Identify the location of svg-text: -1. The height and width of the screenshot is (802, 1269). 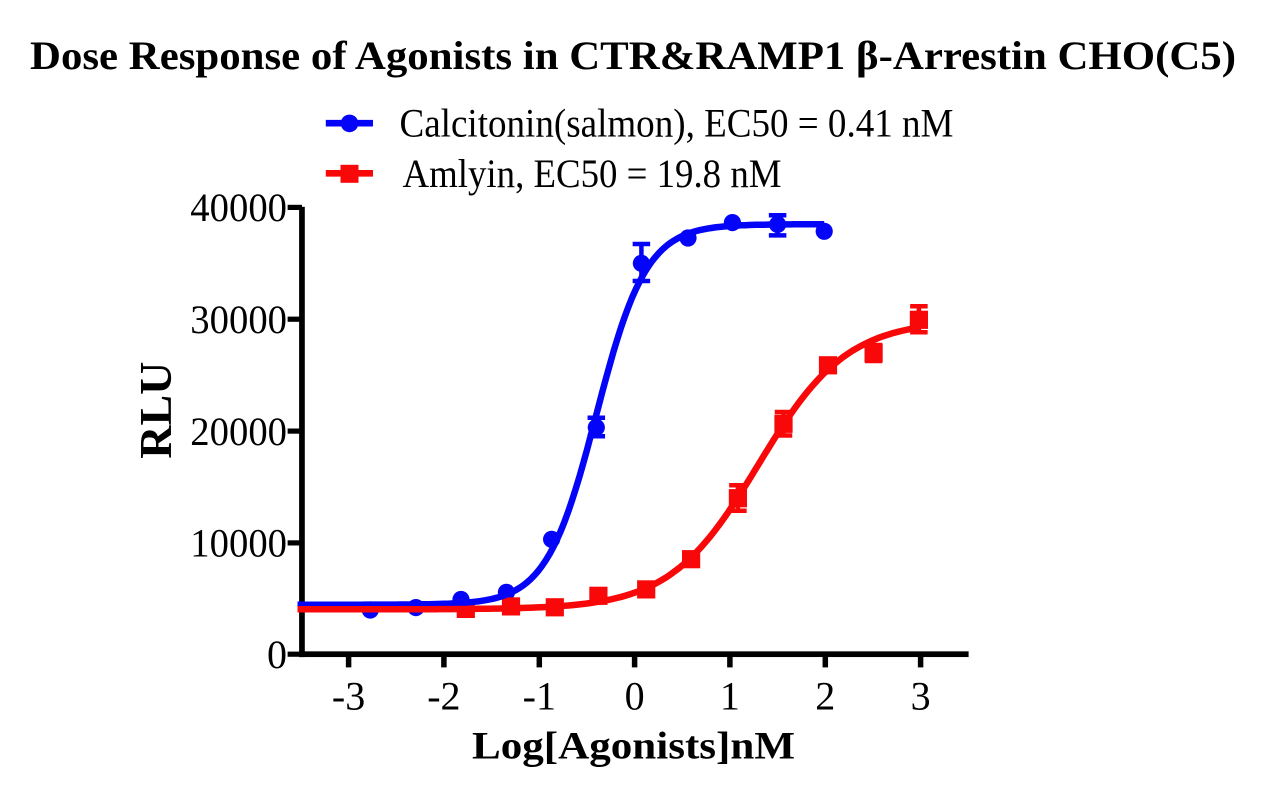
(539, 695).